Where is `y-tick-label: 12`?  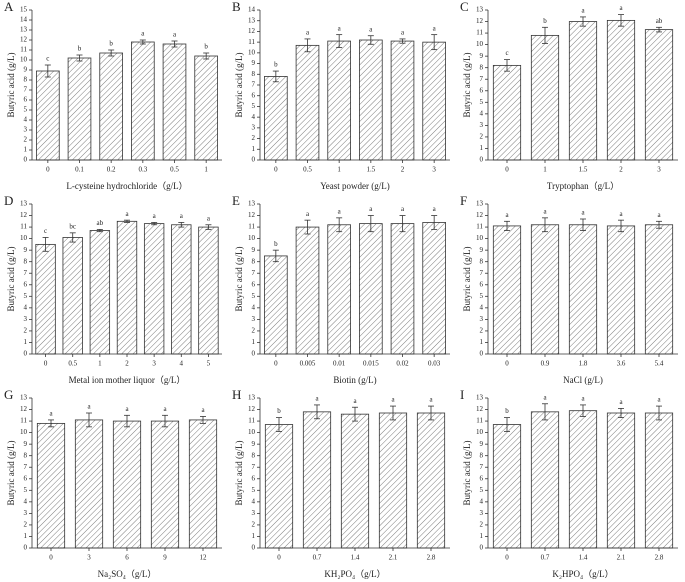
y-tick-label: 12 is located at coordinates (480, 215).